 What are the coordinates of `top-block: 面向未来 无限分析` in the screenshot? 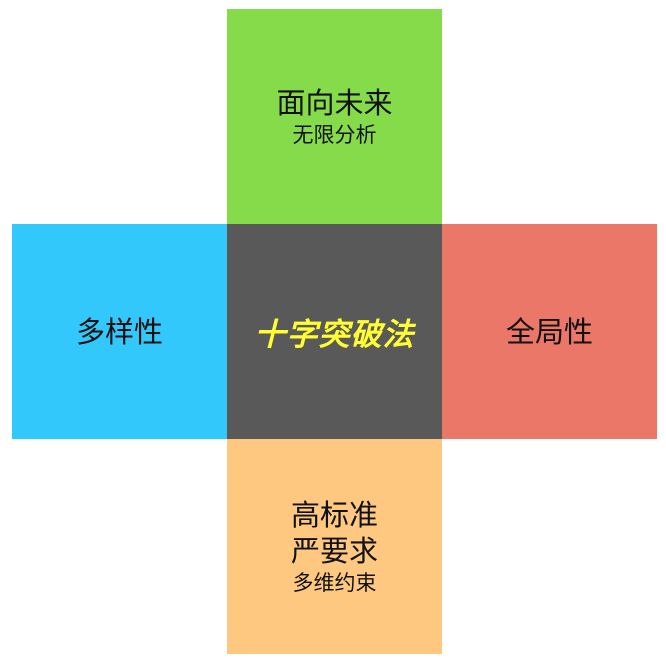 It's located at (334, 116).